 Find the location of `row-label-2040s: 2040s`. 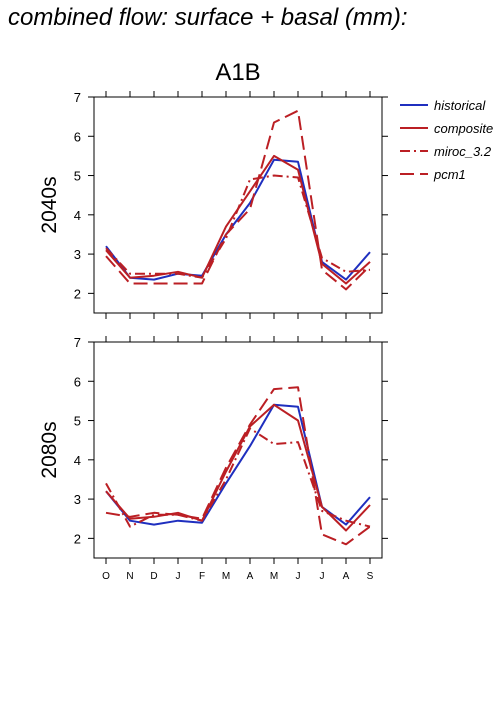

row-label-2040s: 2040s is located at coordinates (49, 204).